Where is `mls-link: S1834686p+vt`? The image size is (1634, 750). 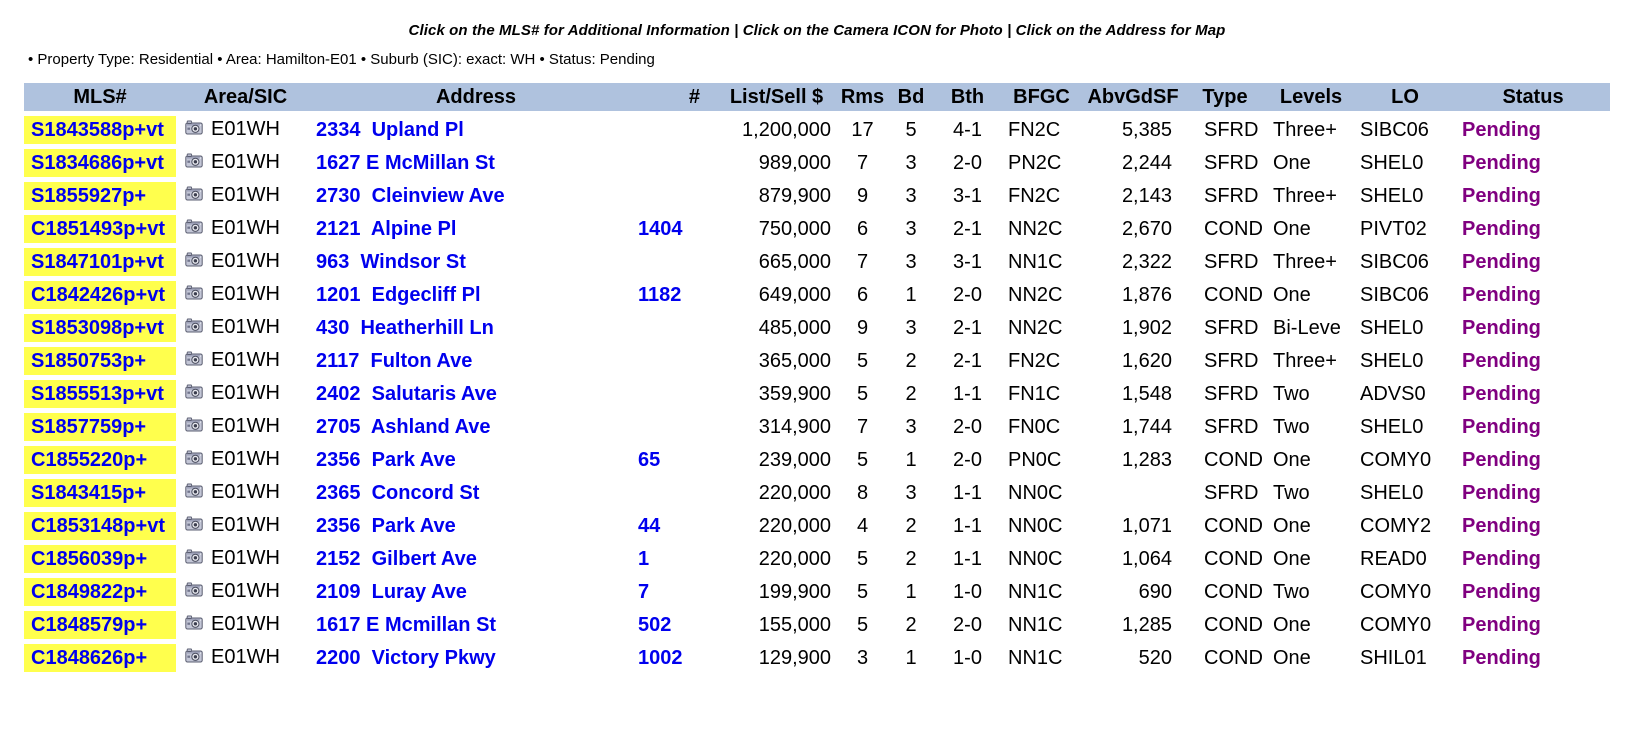
mls-link: S1834686p+vt is located at coordinates (97, 162).